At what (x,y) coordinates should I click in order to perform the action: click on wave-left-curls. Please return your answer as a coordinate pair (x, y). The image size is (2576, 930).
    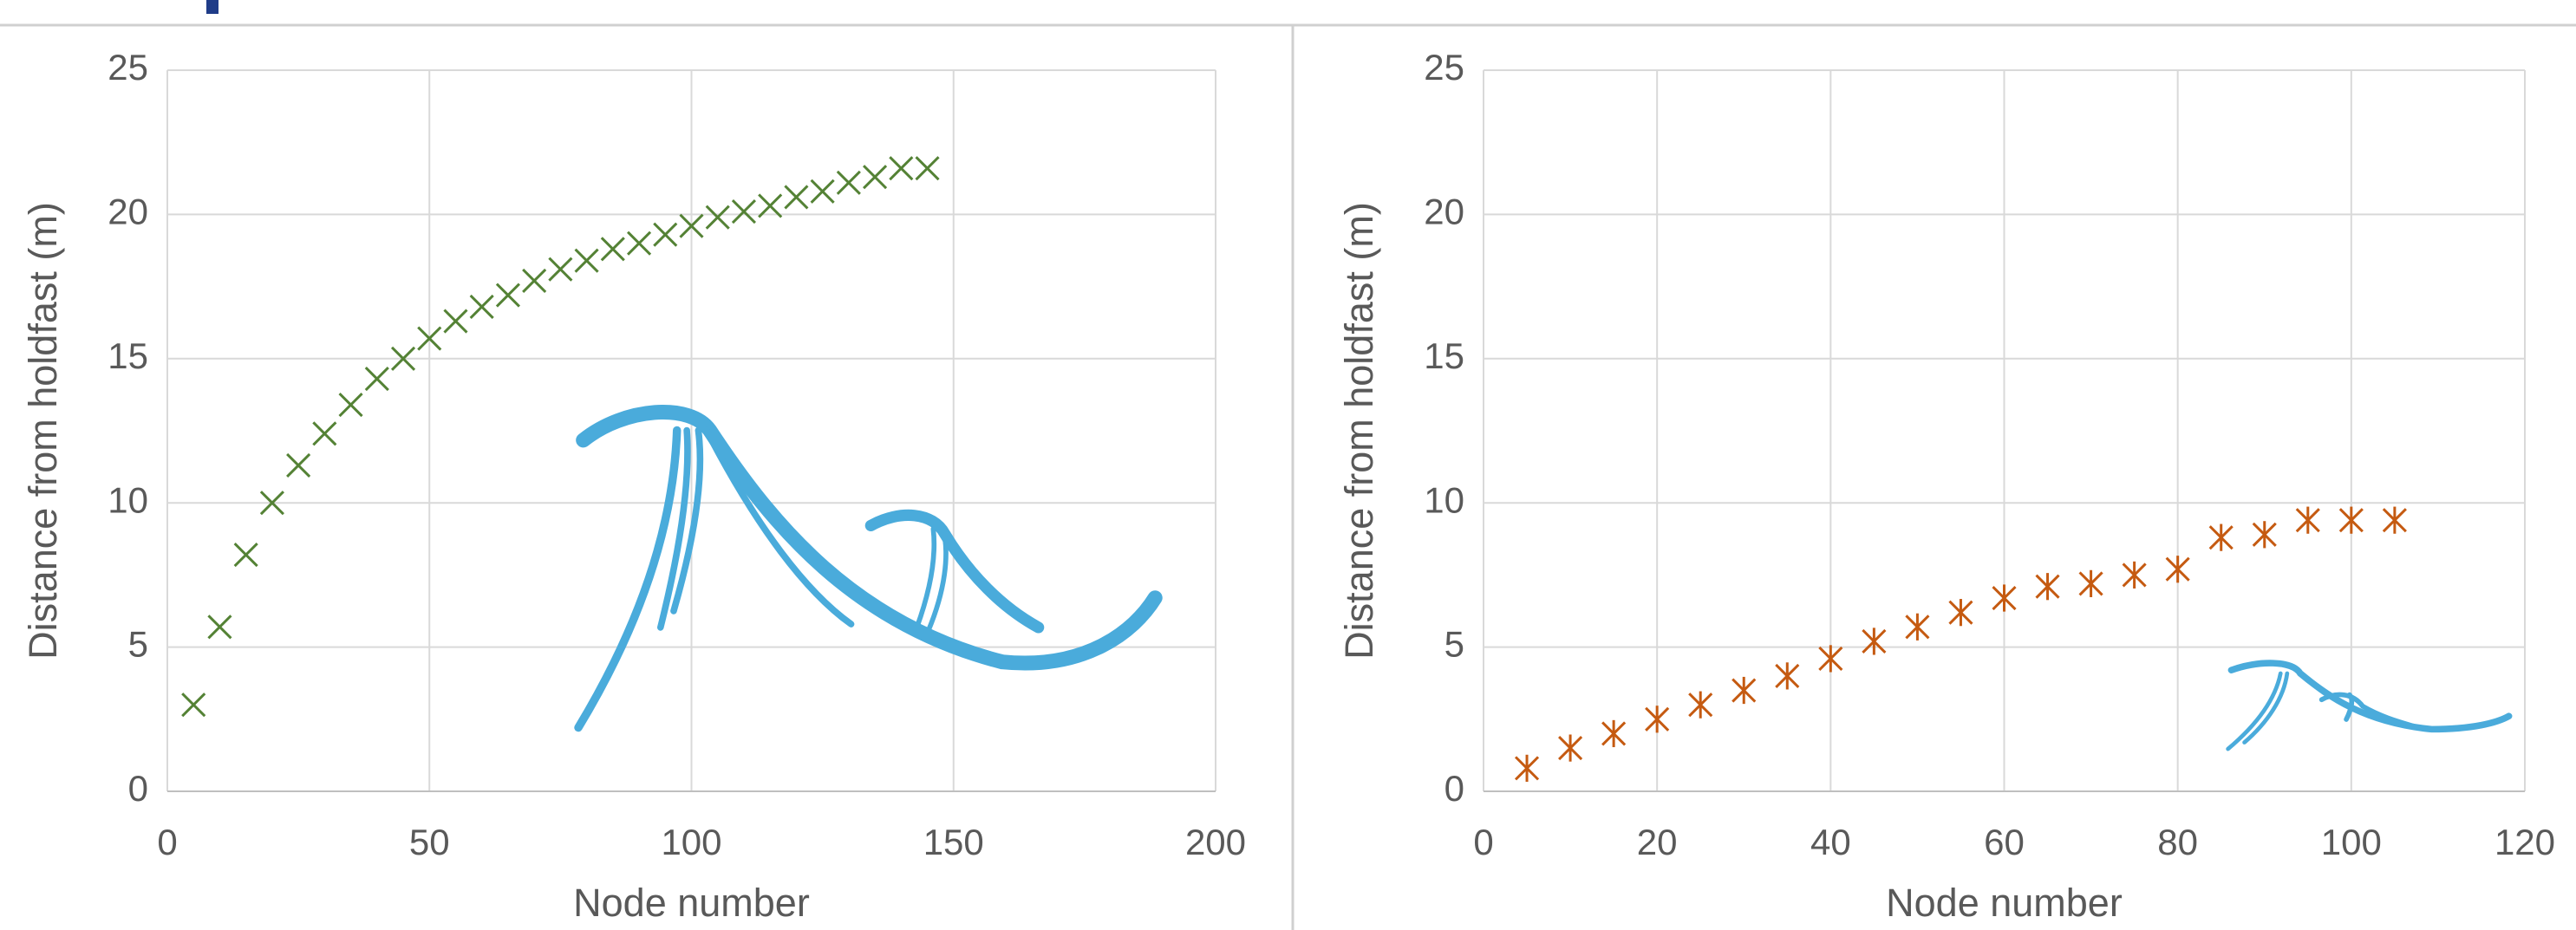
    Looking at the image, I should click on (756, 528).